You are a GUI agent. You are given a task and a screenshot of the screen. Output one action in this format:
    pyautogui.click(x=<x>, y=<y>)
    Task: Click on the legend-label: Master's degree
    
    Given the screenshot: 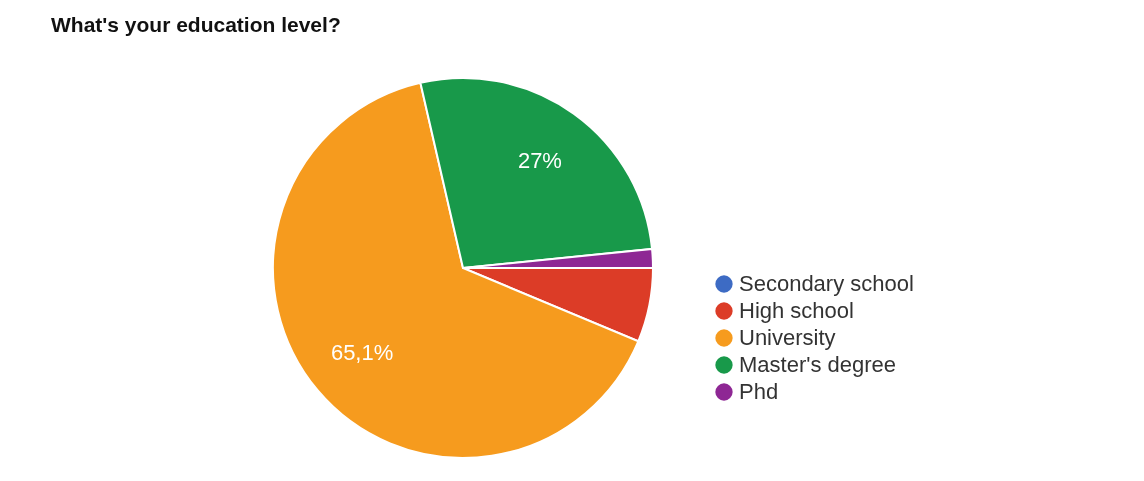 What is the action you would take?
    pyautogui.click(x=818, y=364)
    